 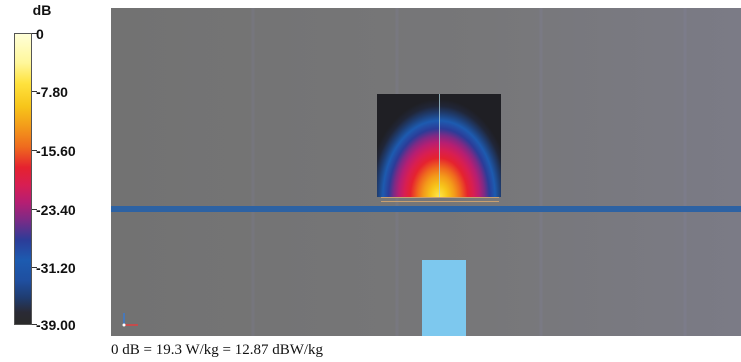 What do you see at coordinates (52, 92) in the screenshot?
I see `colorbar-tick-label-1: -7.80` at bounding box center [52, 92].